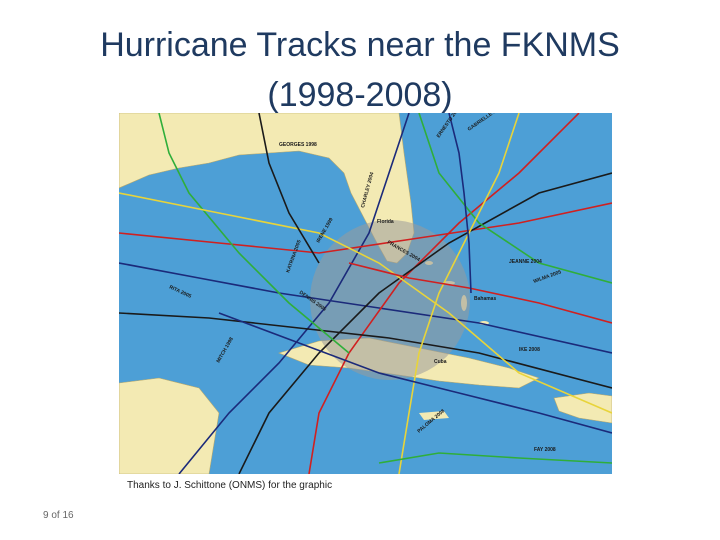 The image size is (720, 540). I want to click on jamaica, so click(434, 415).